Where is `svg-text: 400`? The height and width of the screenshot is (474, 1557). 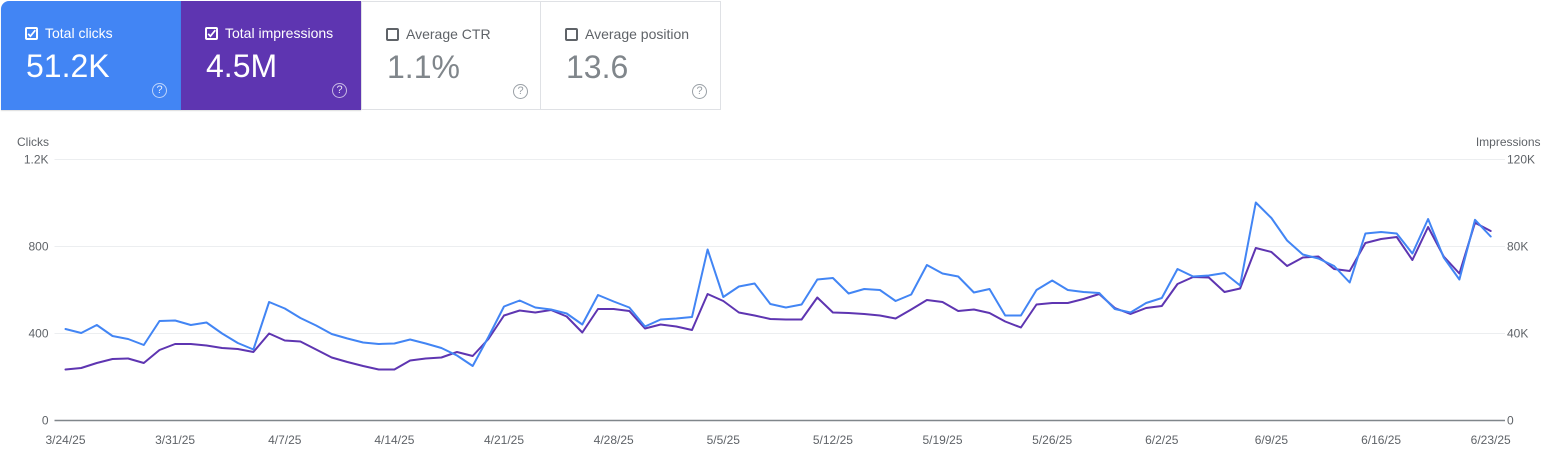 svg-text: 400 is located at coordinates (38, 334).